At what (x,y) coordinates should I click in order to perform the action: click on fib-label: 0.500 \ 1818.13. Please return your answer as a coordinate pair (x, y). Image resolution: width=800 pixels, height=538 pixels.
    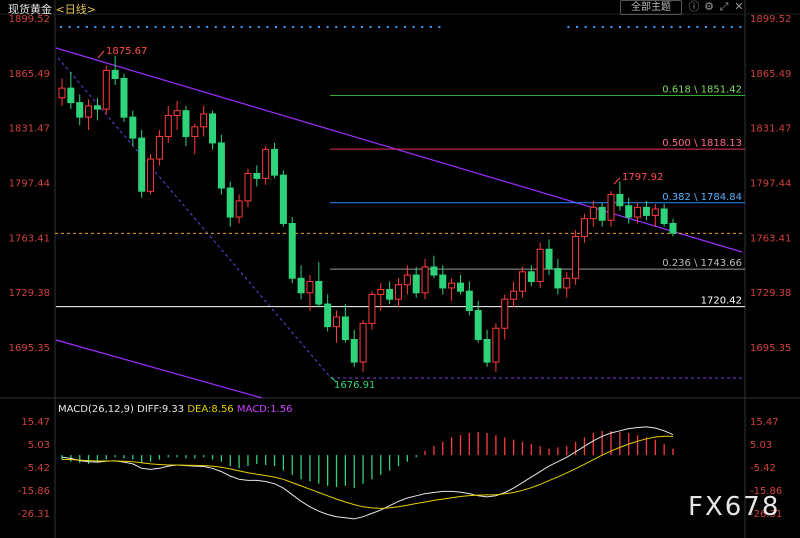
    Looking at the image, I should click on (702, 143).